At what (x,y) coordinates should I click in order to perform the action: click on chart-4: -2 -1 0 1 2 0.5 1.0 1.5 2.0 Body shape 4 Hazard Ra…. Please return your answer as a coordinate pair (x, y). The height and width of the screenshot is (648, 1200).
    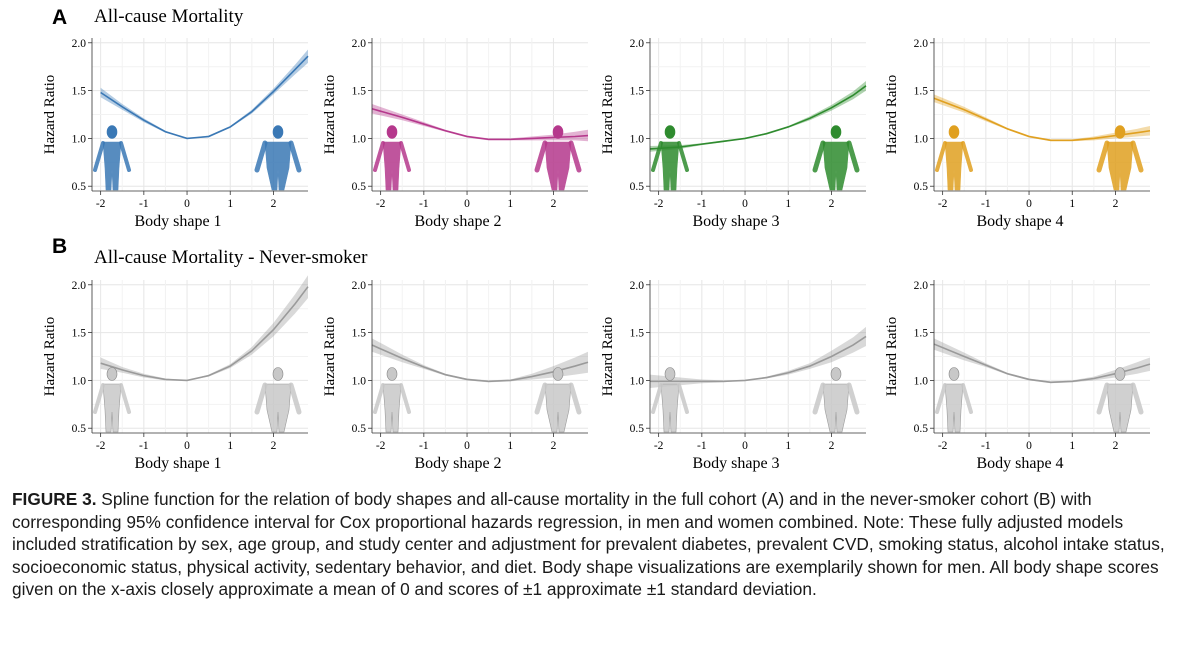
    Looking at the image, I should click on (1017, 134).